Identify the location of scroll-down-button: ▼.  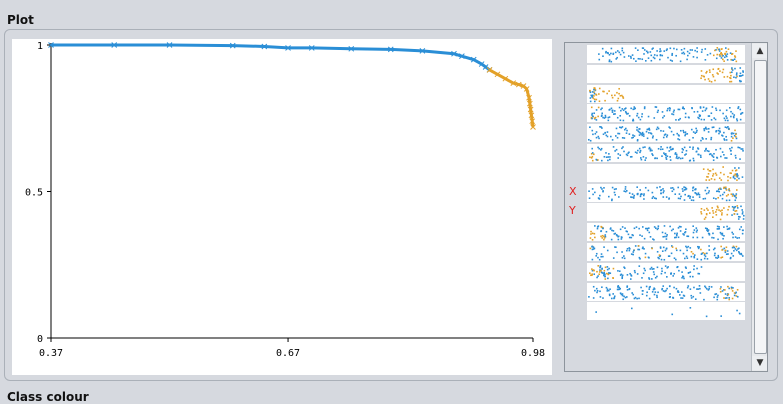
(759, 363).